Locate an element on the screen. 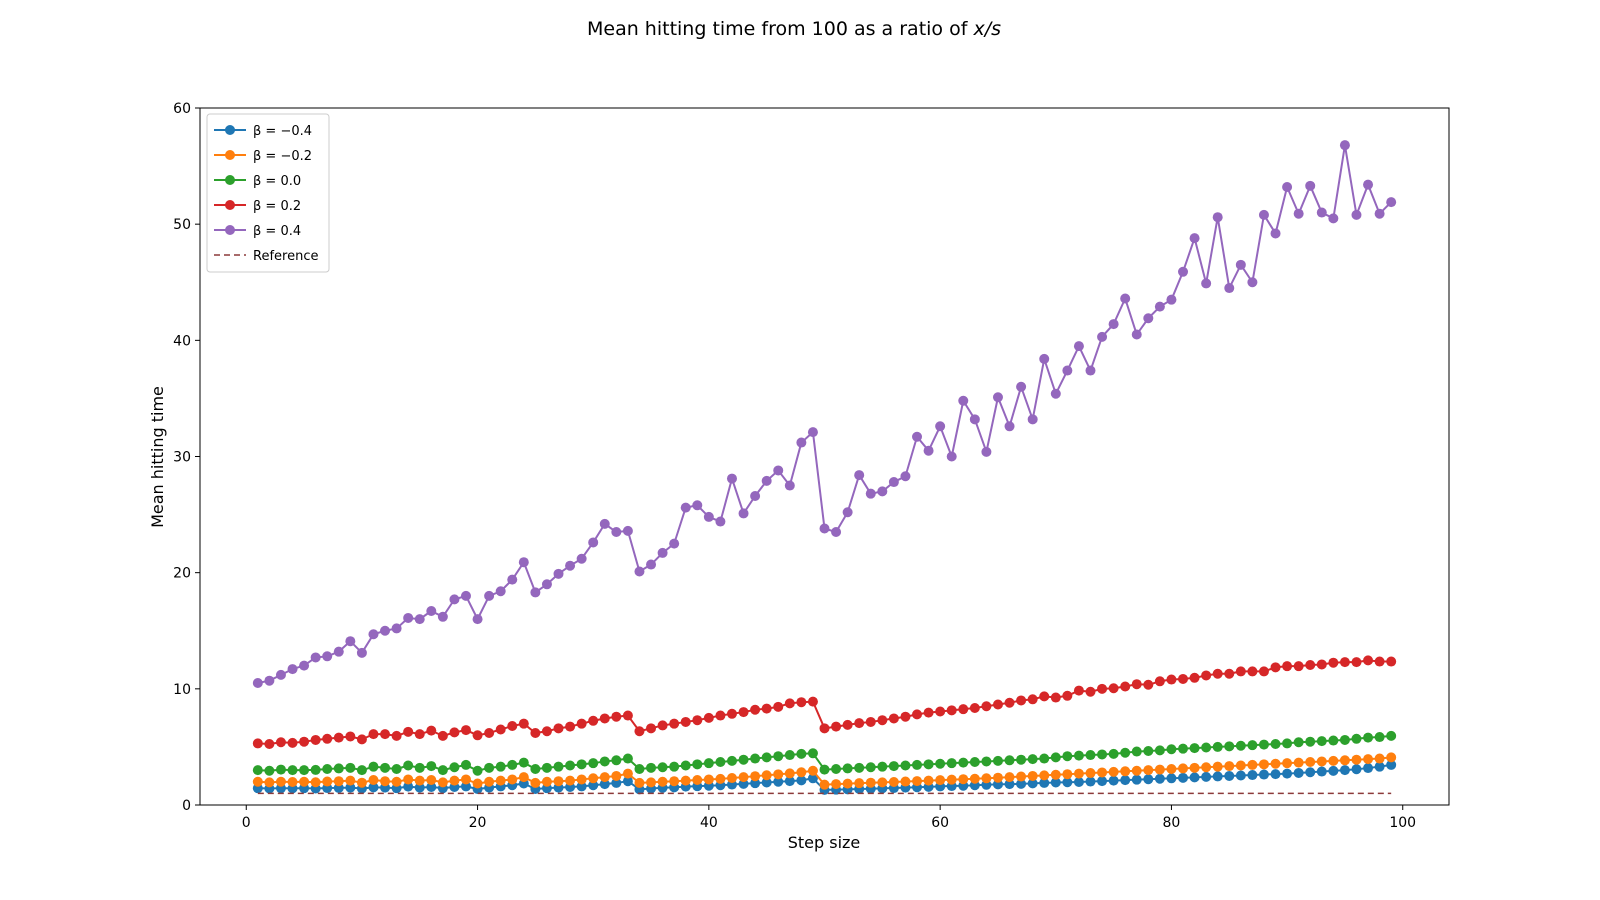 The height and width of the screenshot is (900, 1600). legend-item: β = 0.4 is located at coordinates (257, 231).